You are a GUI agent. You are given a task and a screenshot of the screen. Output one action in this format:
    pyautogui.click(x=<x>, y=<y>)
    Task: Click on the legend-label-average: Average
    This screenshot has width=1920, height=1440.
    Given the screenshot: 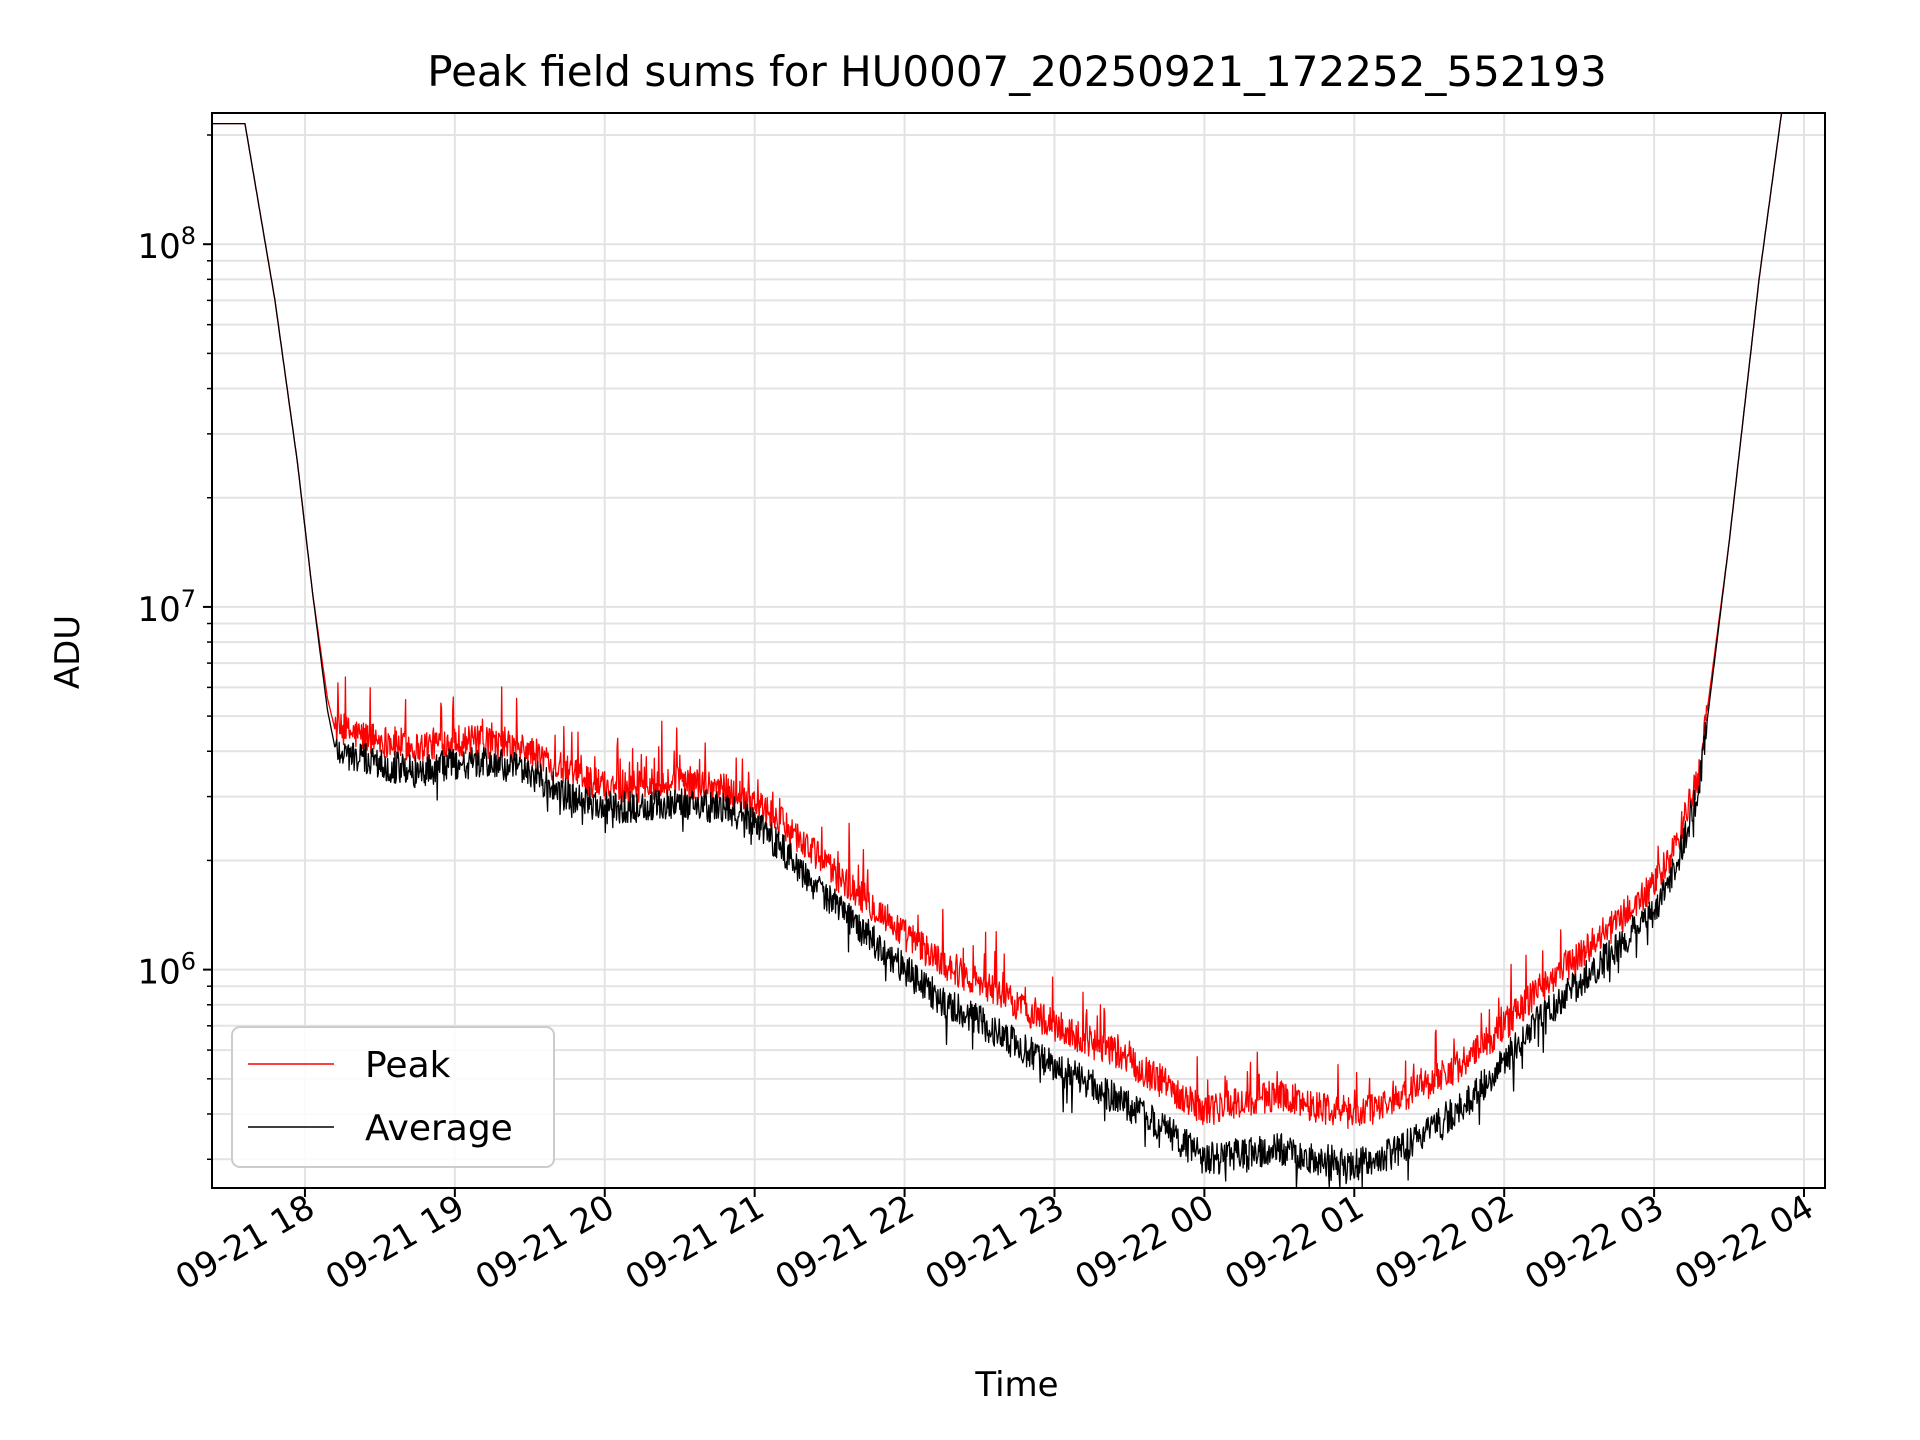 What is the action you would take?
    pyautogui.click(x=439, y=1128)
    